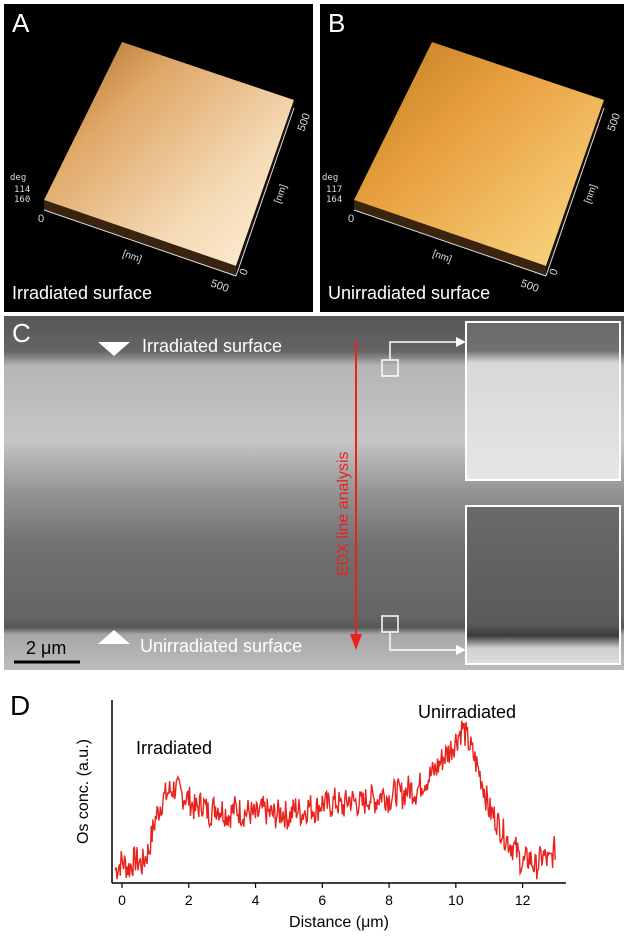 Image resolution: width=627 pixels, height=938 pixels. What do you see at coordinates (356, 642) in the screenshot?
I see `arrow-down-icon` at bounding box center [356, 642].